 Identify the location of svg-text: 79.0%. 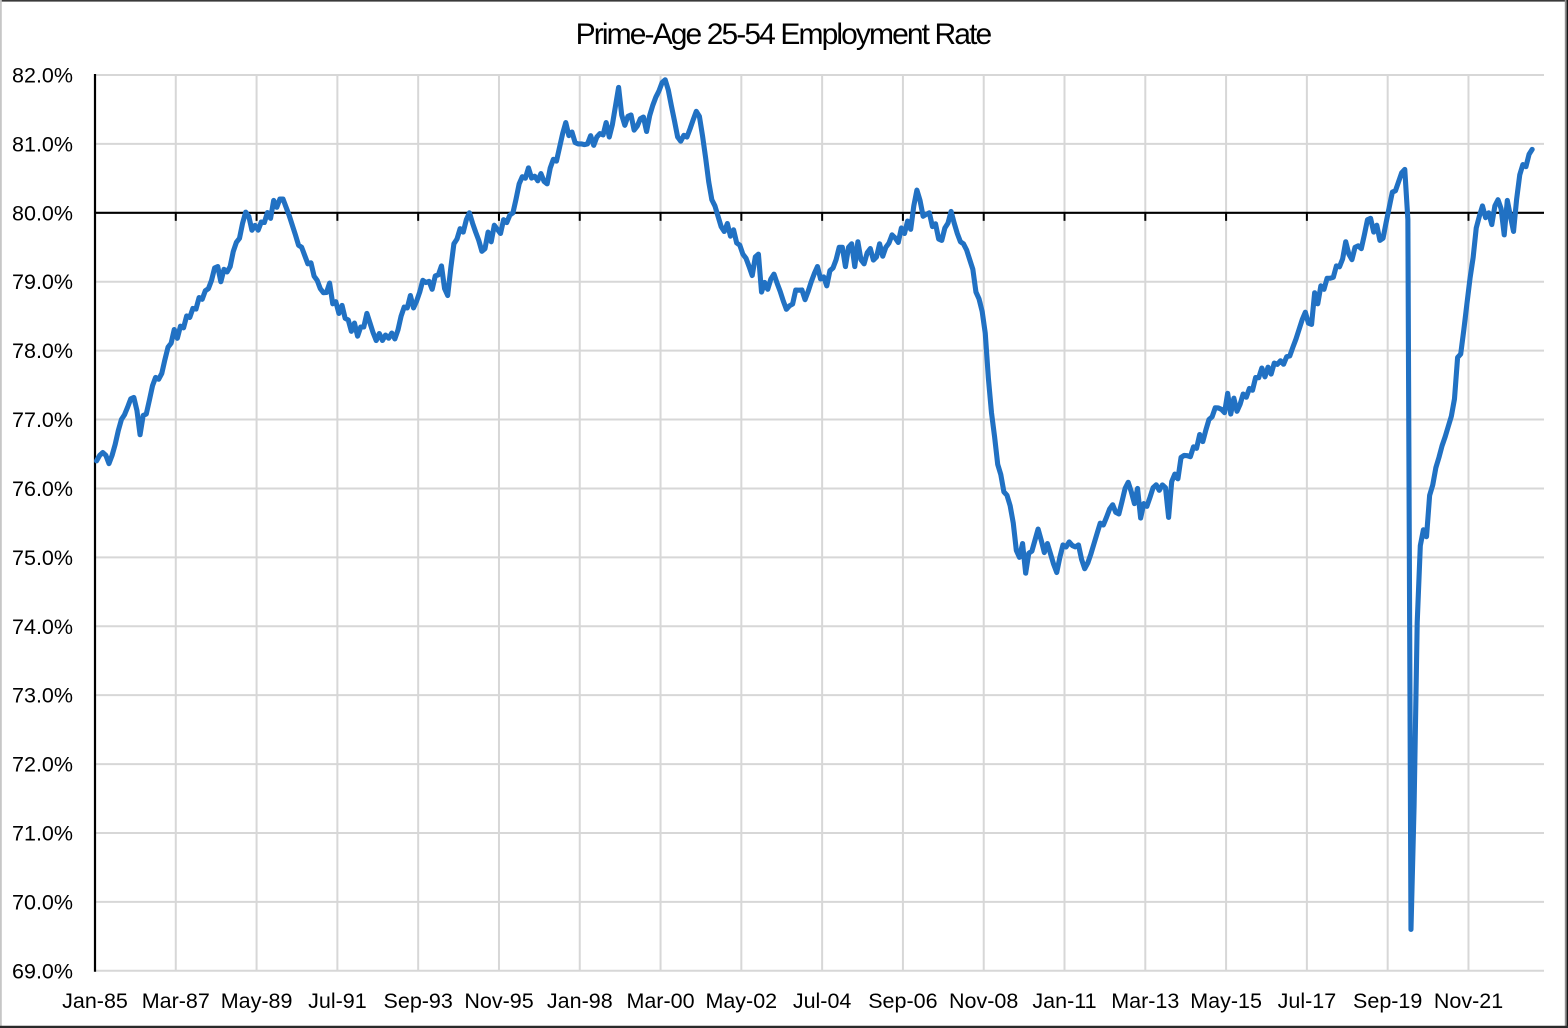
(42, 282).